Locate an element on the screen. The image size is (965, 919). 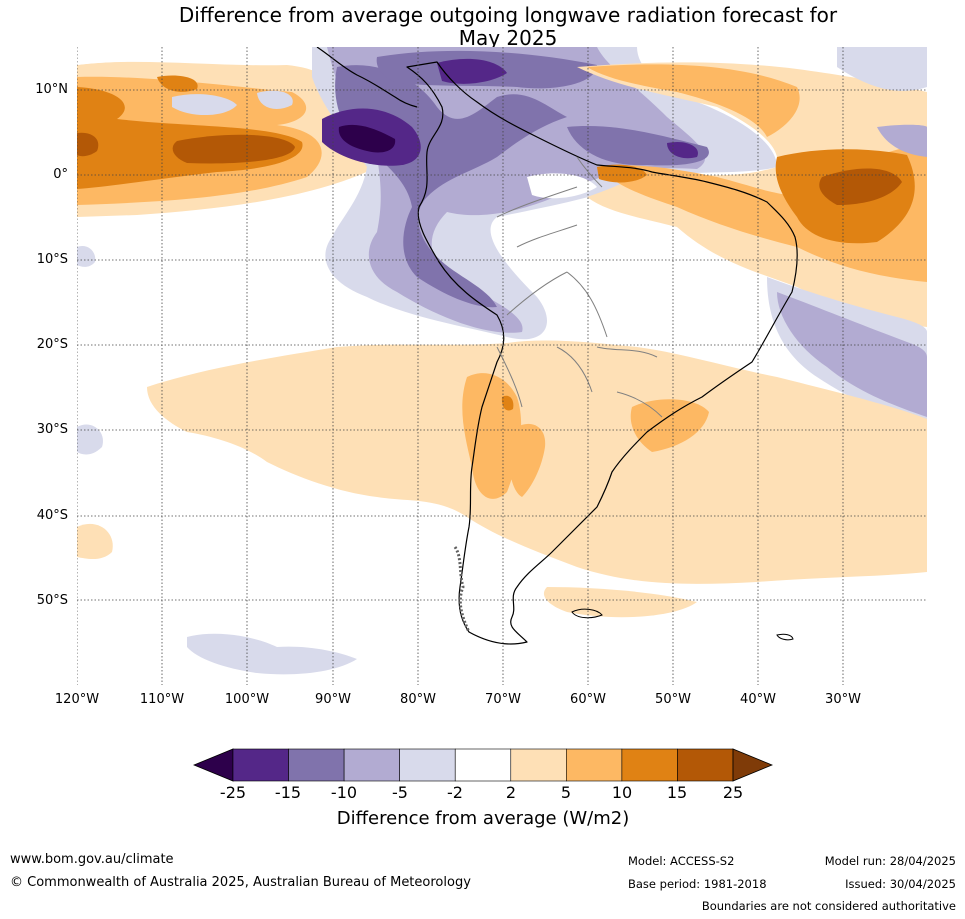
contour-pos-10-amap is located at coordinates (622, 173).